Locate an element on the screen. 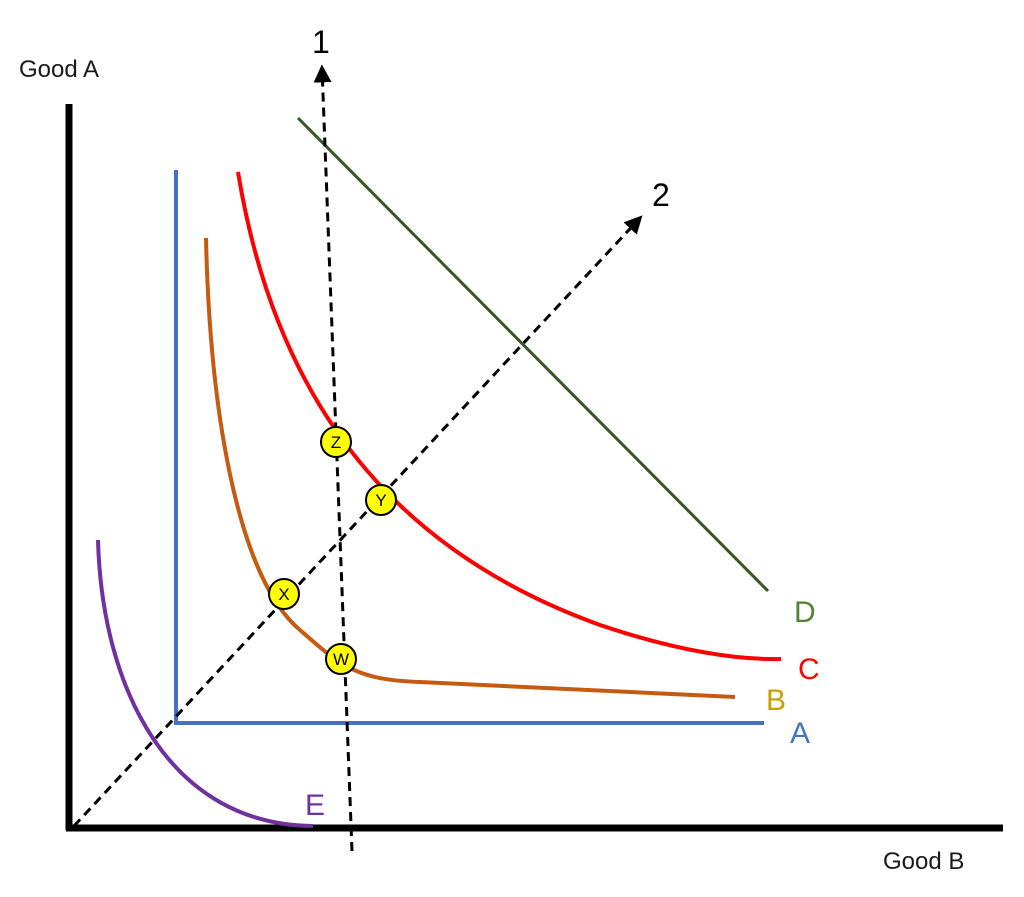 The height and width of the screenshot is (897, 1024). ray-1-label: 1 is located at coordinates (321, 42).